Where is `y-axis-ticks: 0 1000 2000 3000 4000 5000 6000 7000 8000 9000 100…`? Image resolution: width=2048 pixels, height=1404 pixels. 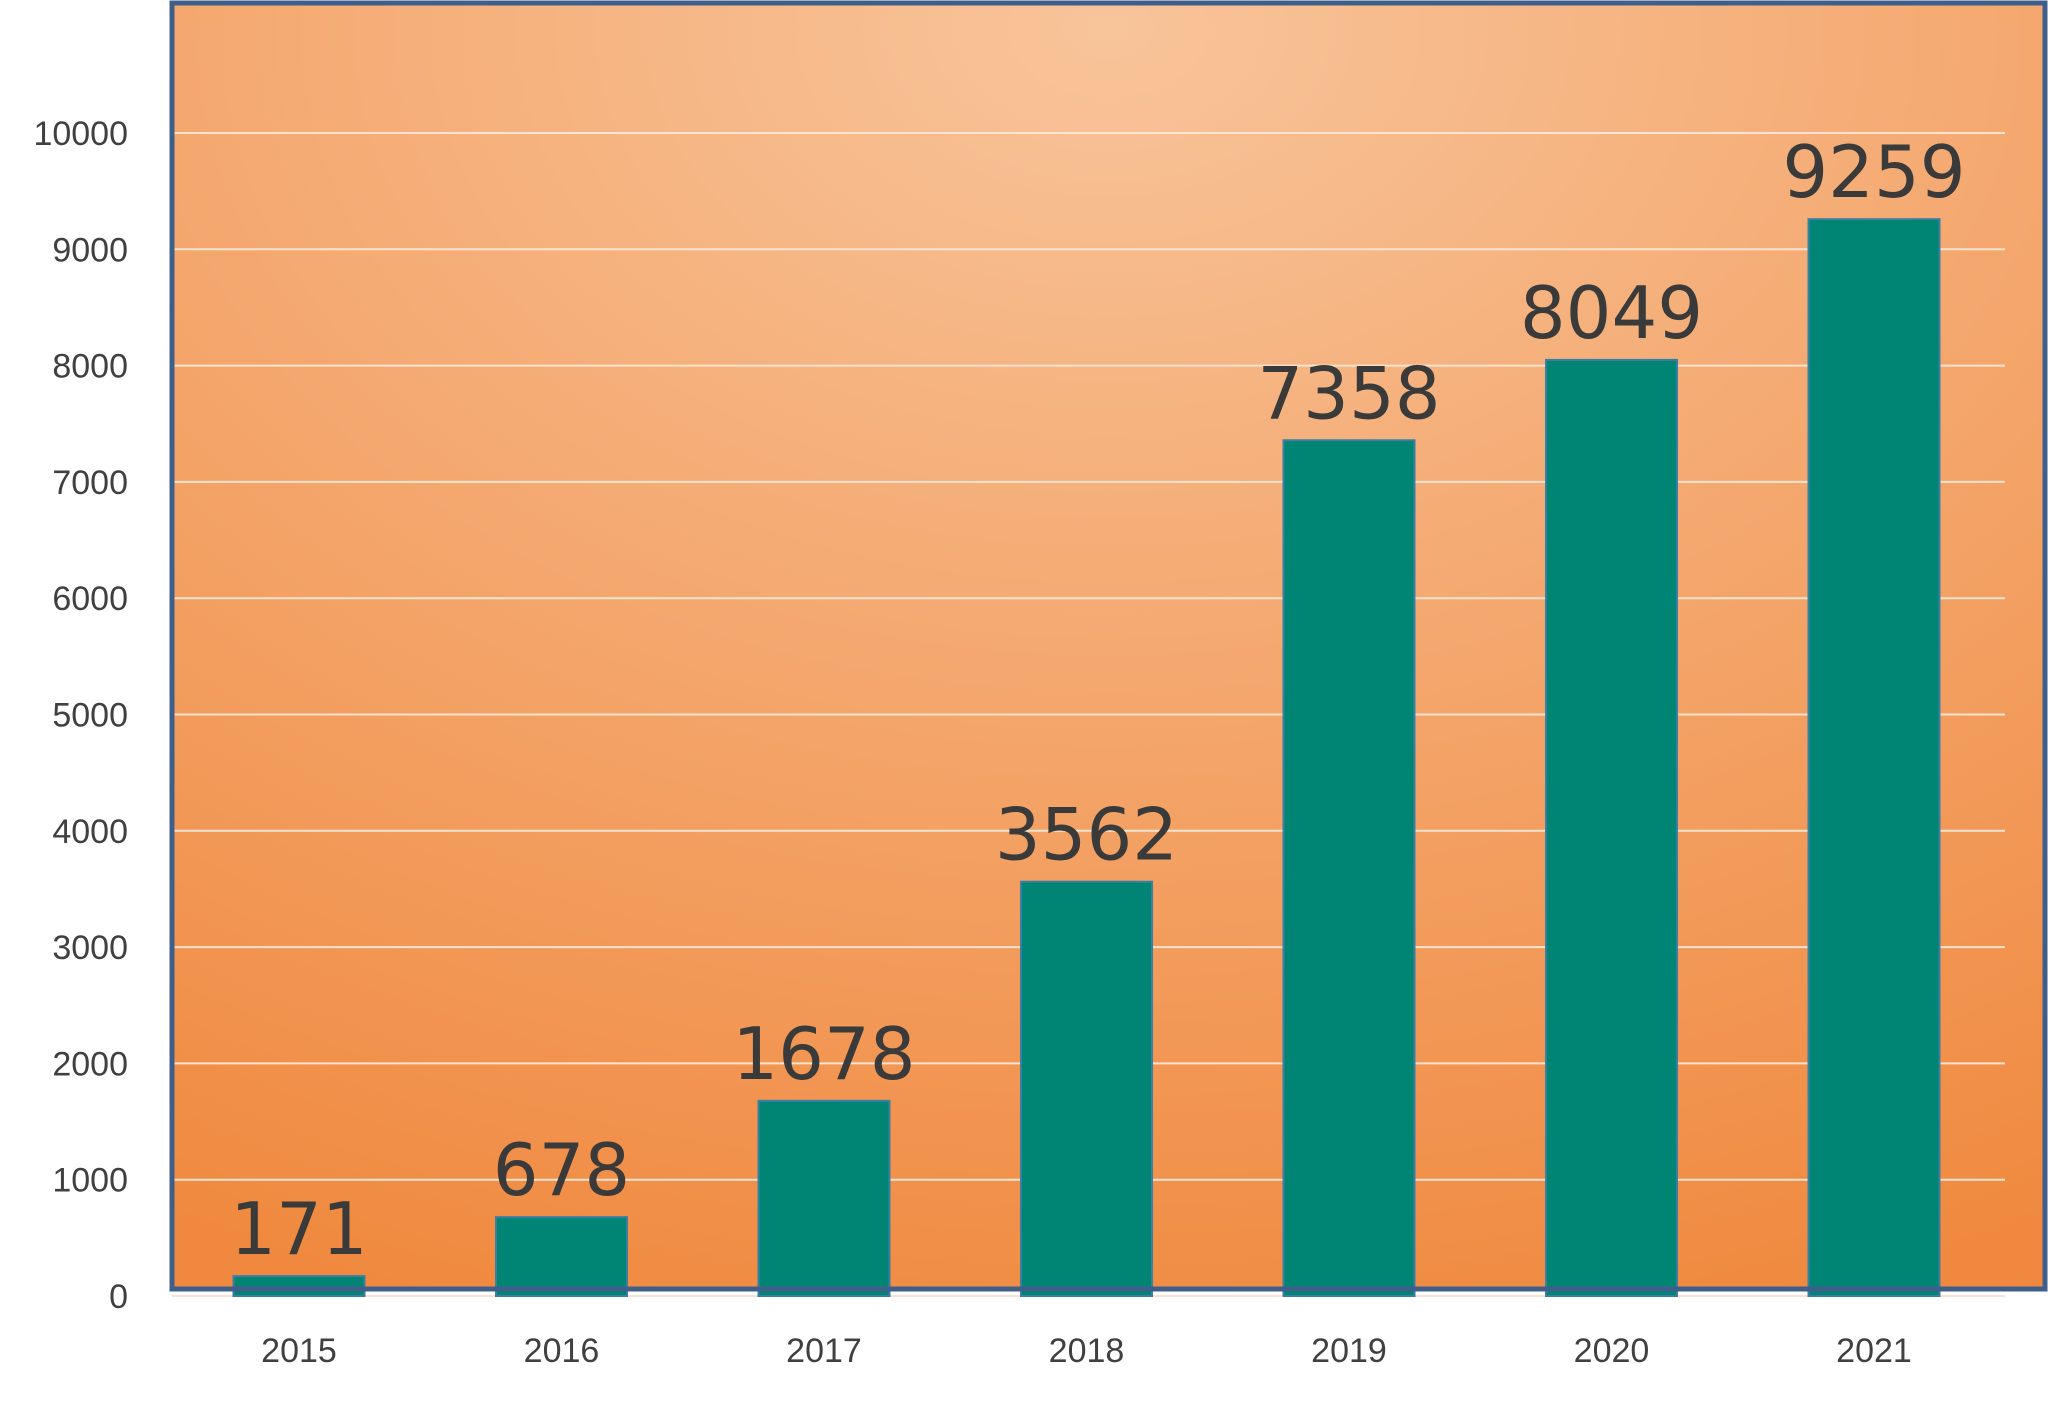
y-axis-ticks: 0 1000 2000 3000 4000 5000 6000 7000 8000 9000 100… is located at coordinates (80, 715).